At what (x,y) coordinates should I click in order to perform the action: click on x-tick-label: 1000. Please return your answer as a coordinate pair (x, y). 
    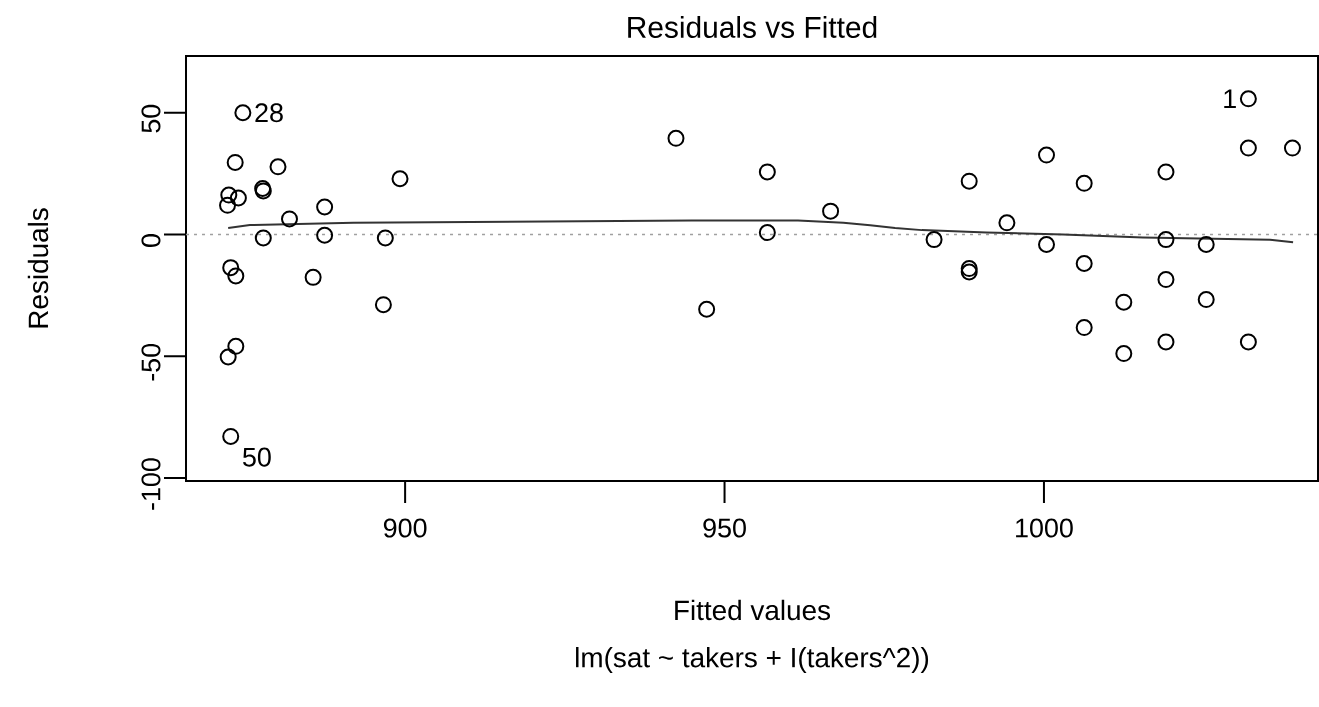
    Looking at the image, I should click on (1044, 528).